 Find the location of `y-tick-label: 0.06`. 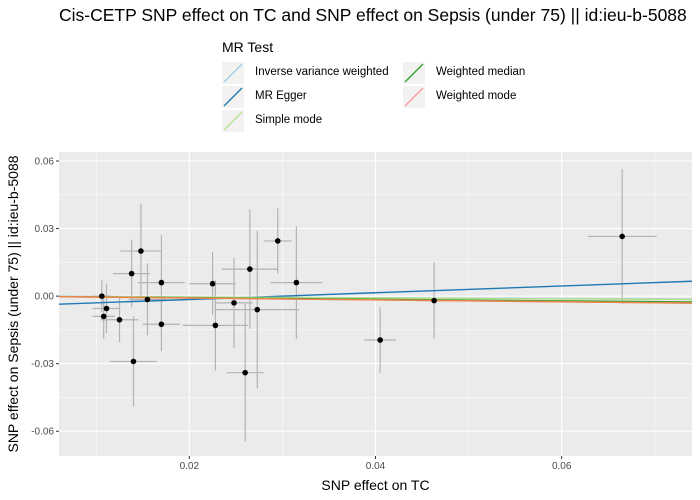

y-tick-label: 0.06 is located at coordinates (45, 162).